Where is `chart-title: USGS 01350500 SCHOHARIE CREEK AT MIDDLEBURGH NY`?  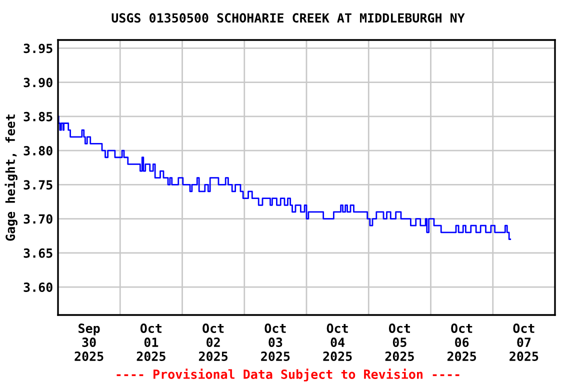
chart-title: USGS 01350500 SCHOHARIE CREEK AT MIDDLEBURGH NY is located at coordinates (288, 18).